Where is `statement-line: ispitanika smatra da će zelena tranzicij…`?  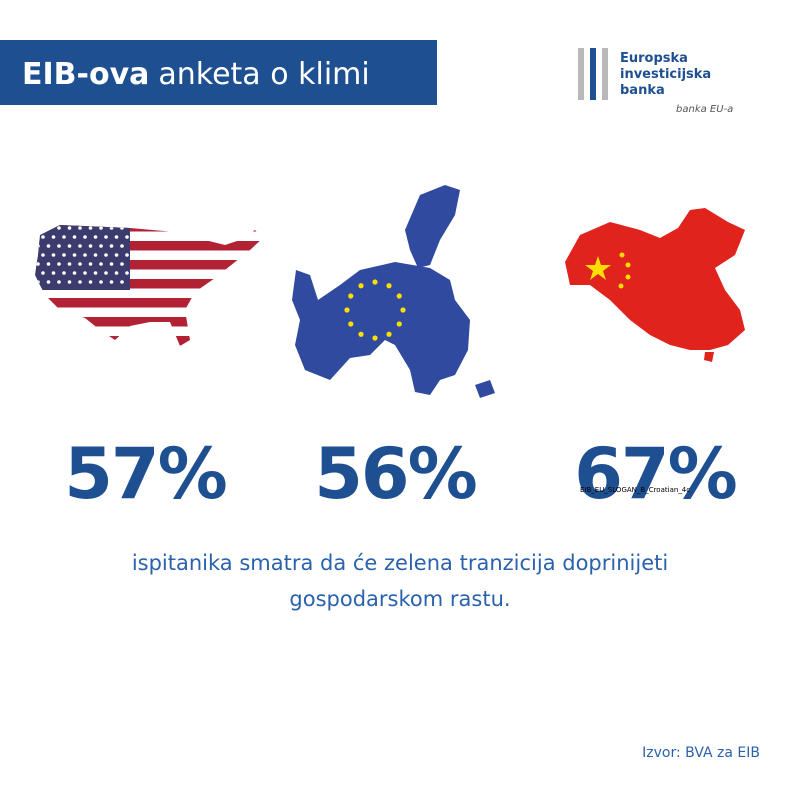 statement-line: ispitanika smatra da će zelena tranzicij… is located at coordinates (400, 563).